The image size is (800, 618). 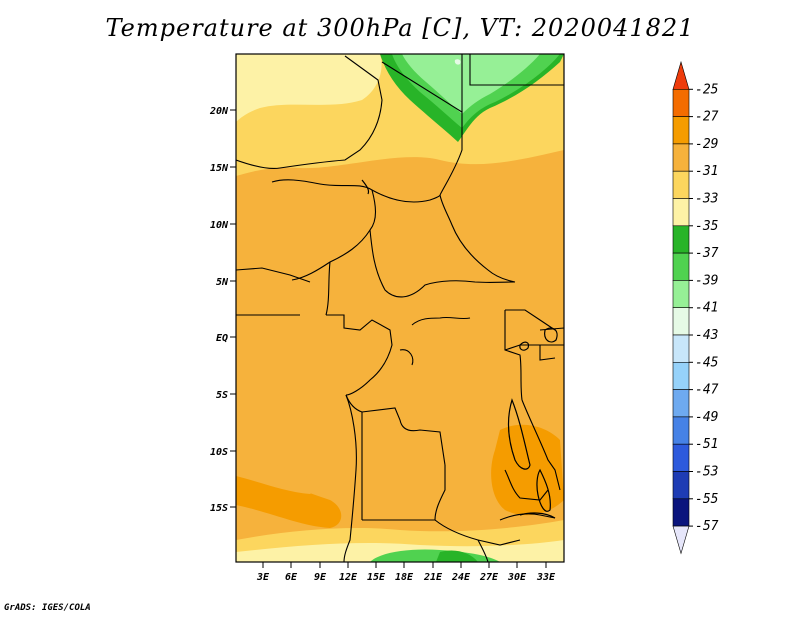 I want to click on colorbar-label: -37, so click(x=707, y=253).